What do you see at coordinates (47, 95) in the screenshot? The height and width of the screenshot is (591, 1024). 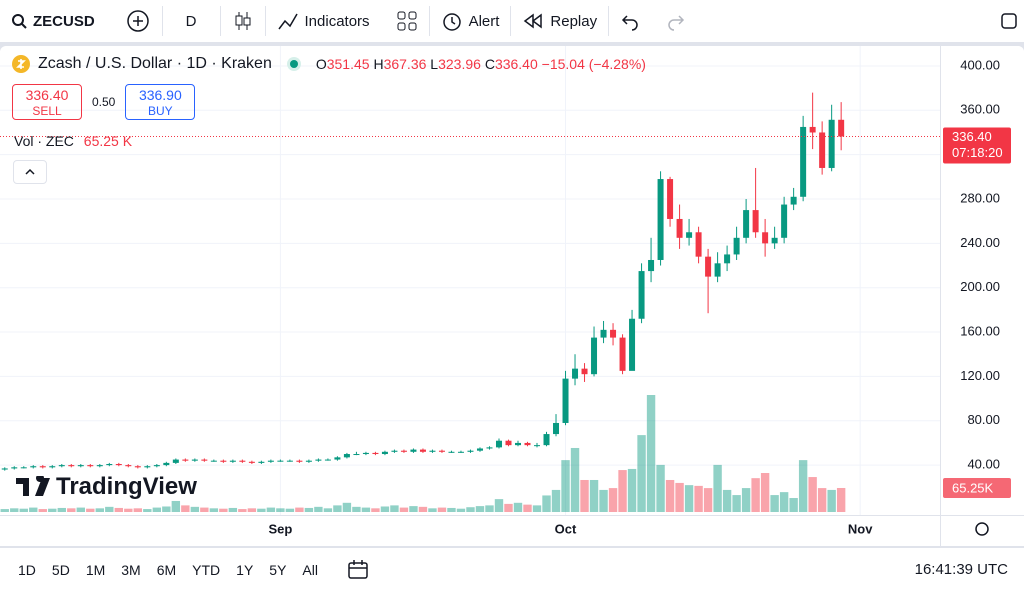 I see `sell-price: 336.40` at bounding box center [47, 95].